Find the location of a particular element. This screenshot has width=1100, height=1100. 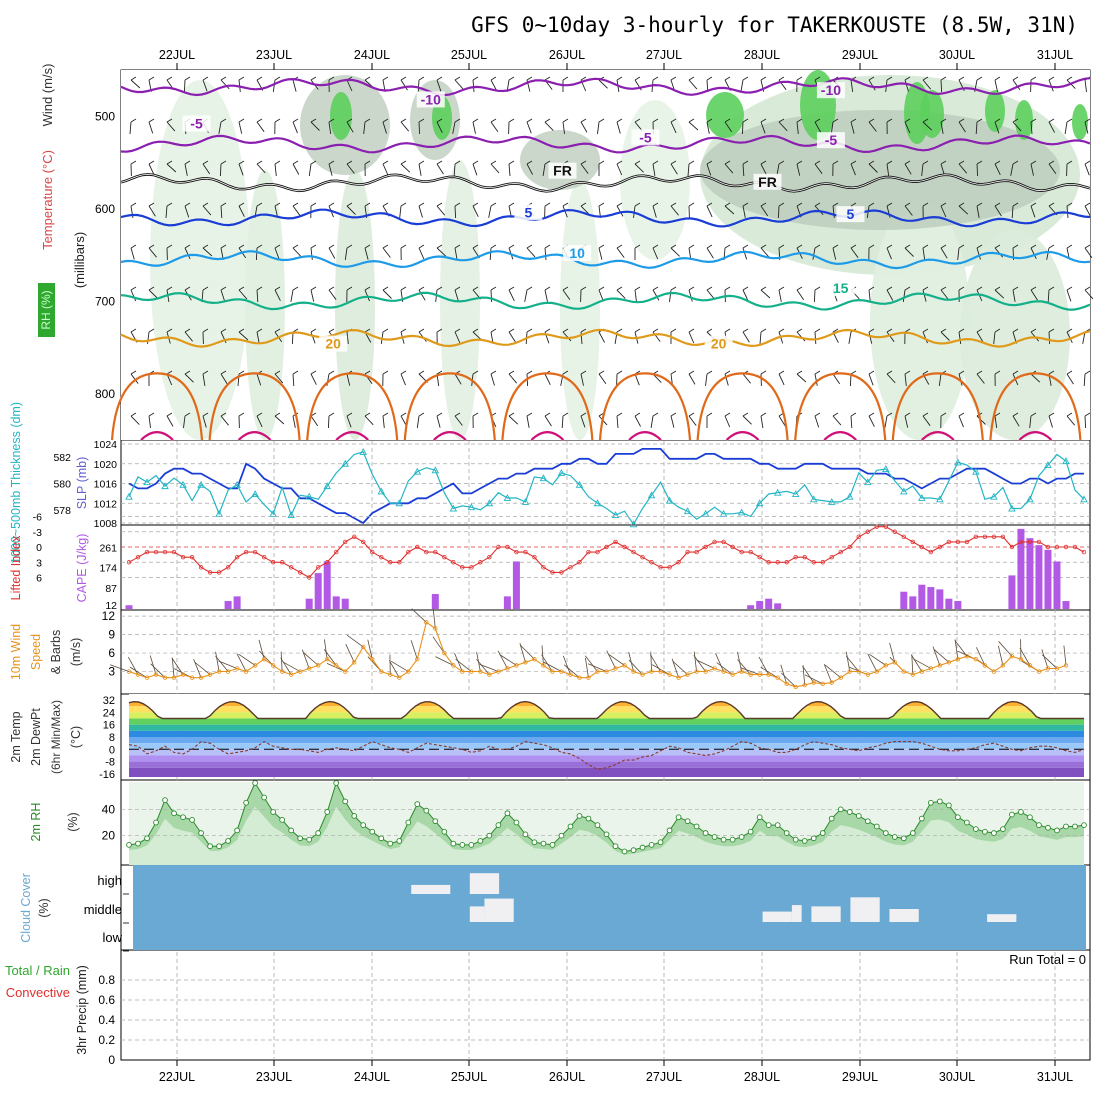

date-label-bottom: 29JUL is located at coordinates (860, 1077).